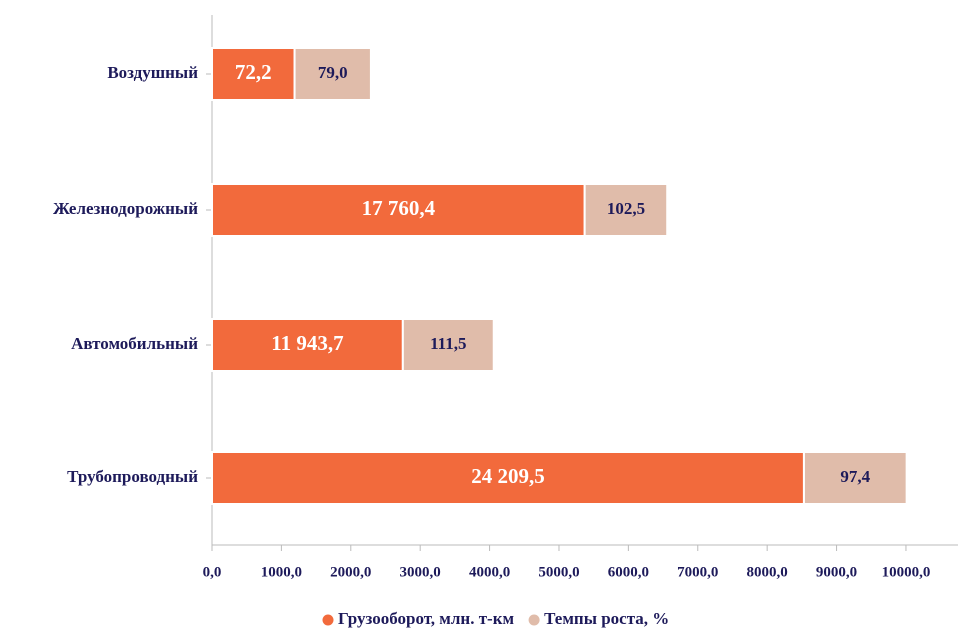 The width and height of the screenshot is (963, 631). Describe the element at coordinates (558, 572) in the screenshot. I see `x-tick-label: 5000,0` at that location.